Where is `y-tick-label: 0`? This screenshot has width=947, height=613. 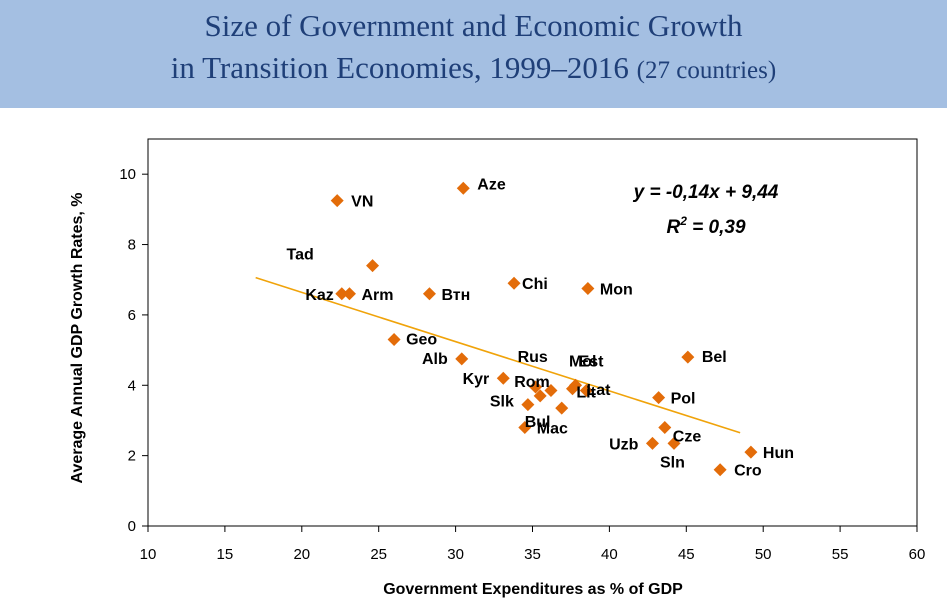
y-tick-label: 0 is located at coordinates (132, 526).